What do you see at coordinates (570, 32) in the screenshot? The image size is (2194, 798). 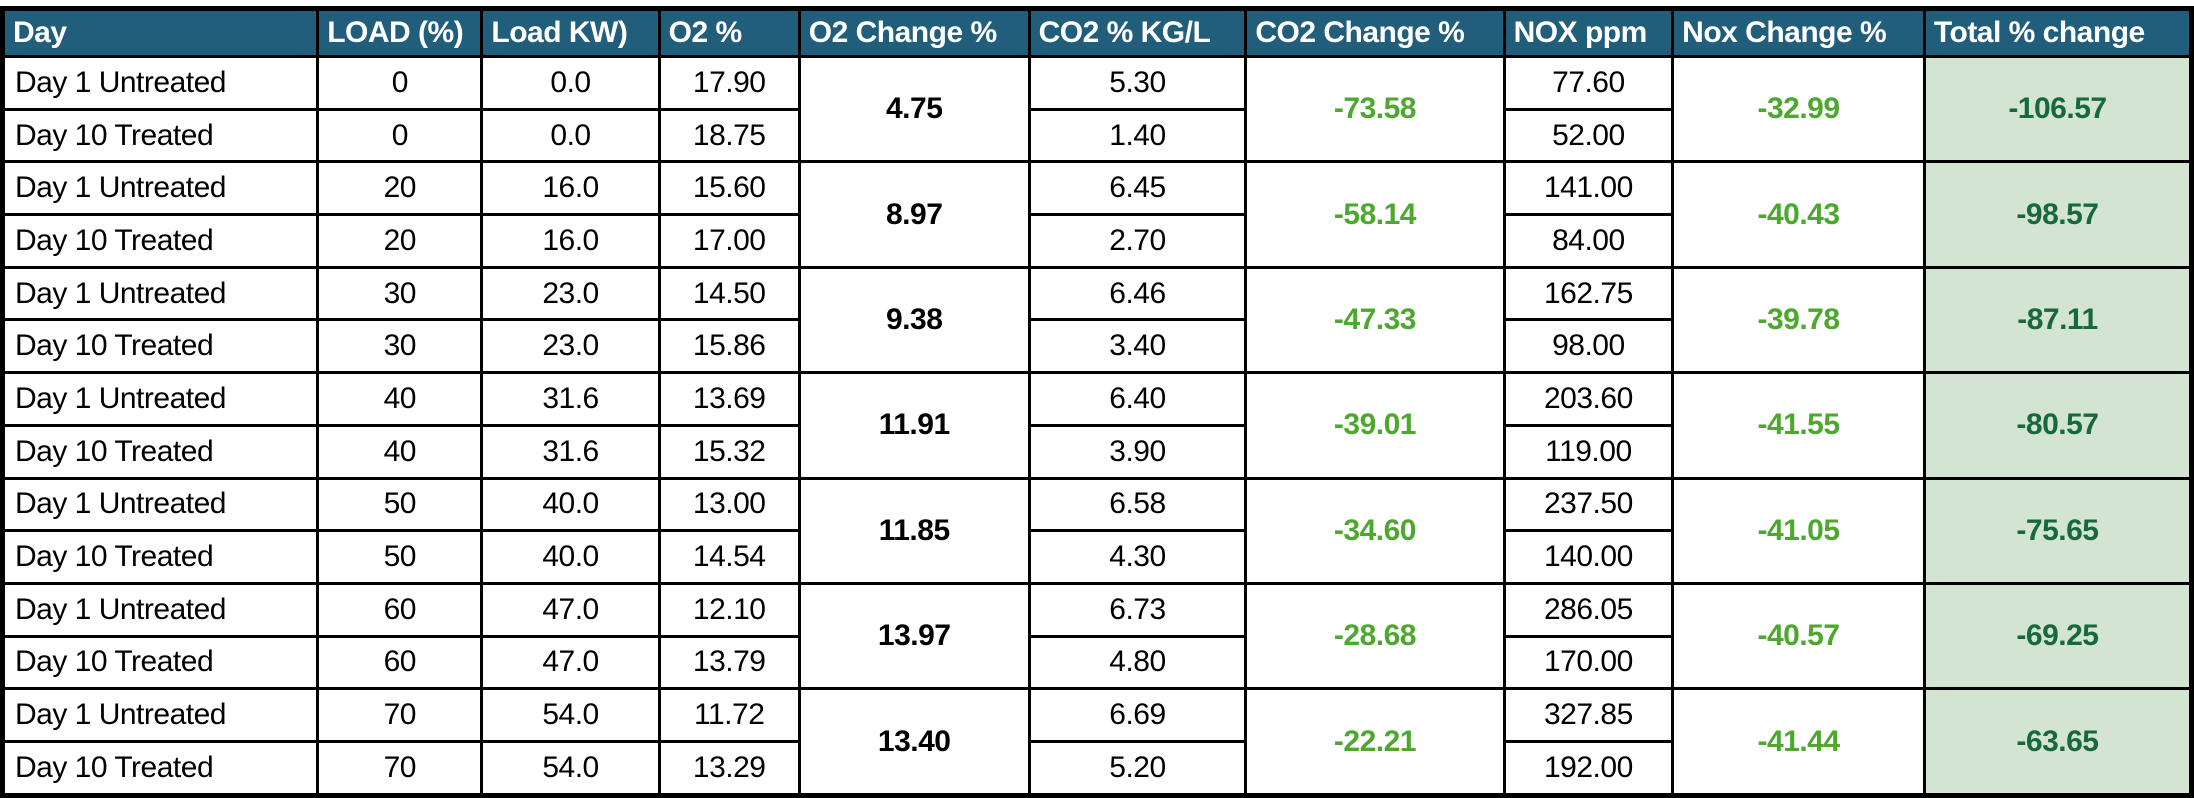 I see `col-header-load-kw: Load KW)` at bounding box center [570, 32].